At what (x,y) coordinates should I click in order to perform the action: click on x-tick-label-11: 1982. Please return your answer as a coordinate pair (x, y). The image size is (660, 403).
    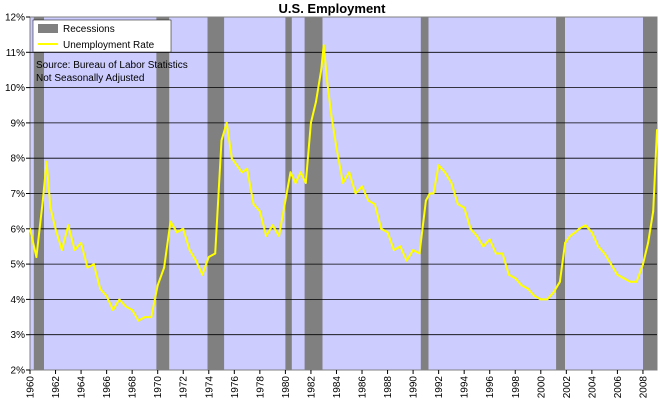
    Looking at the image, I should click on (311, 387).